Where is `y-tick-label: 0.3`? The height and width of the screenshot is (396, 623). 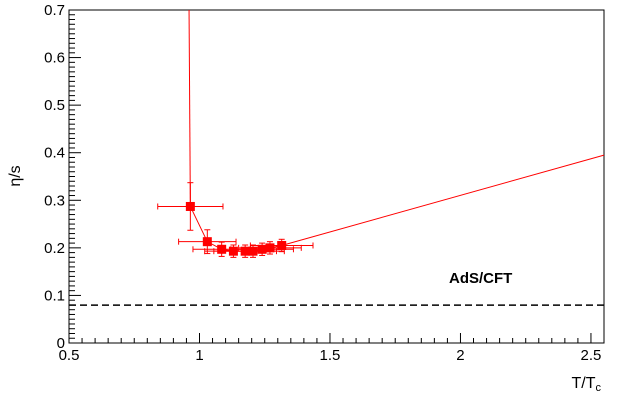
y-tick-label: 0.3 is located at coordinates (54, 200).